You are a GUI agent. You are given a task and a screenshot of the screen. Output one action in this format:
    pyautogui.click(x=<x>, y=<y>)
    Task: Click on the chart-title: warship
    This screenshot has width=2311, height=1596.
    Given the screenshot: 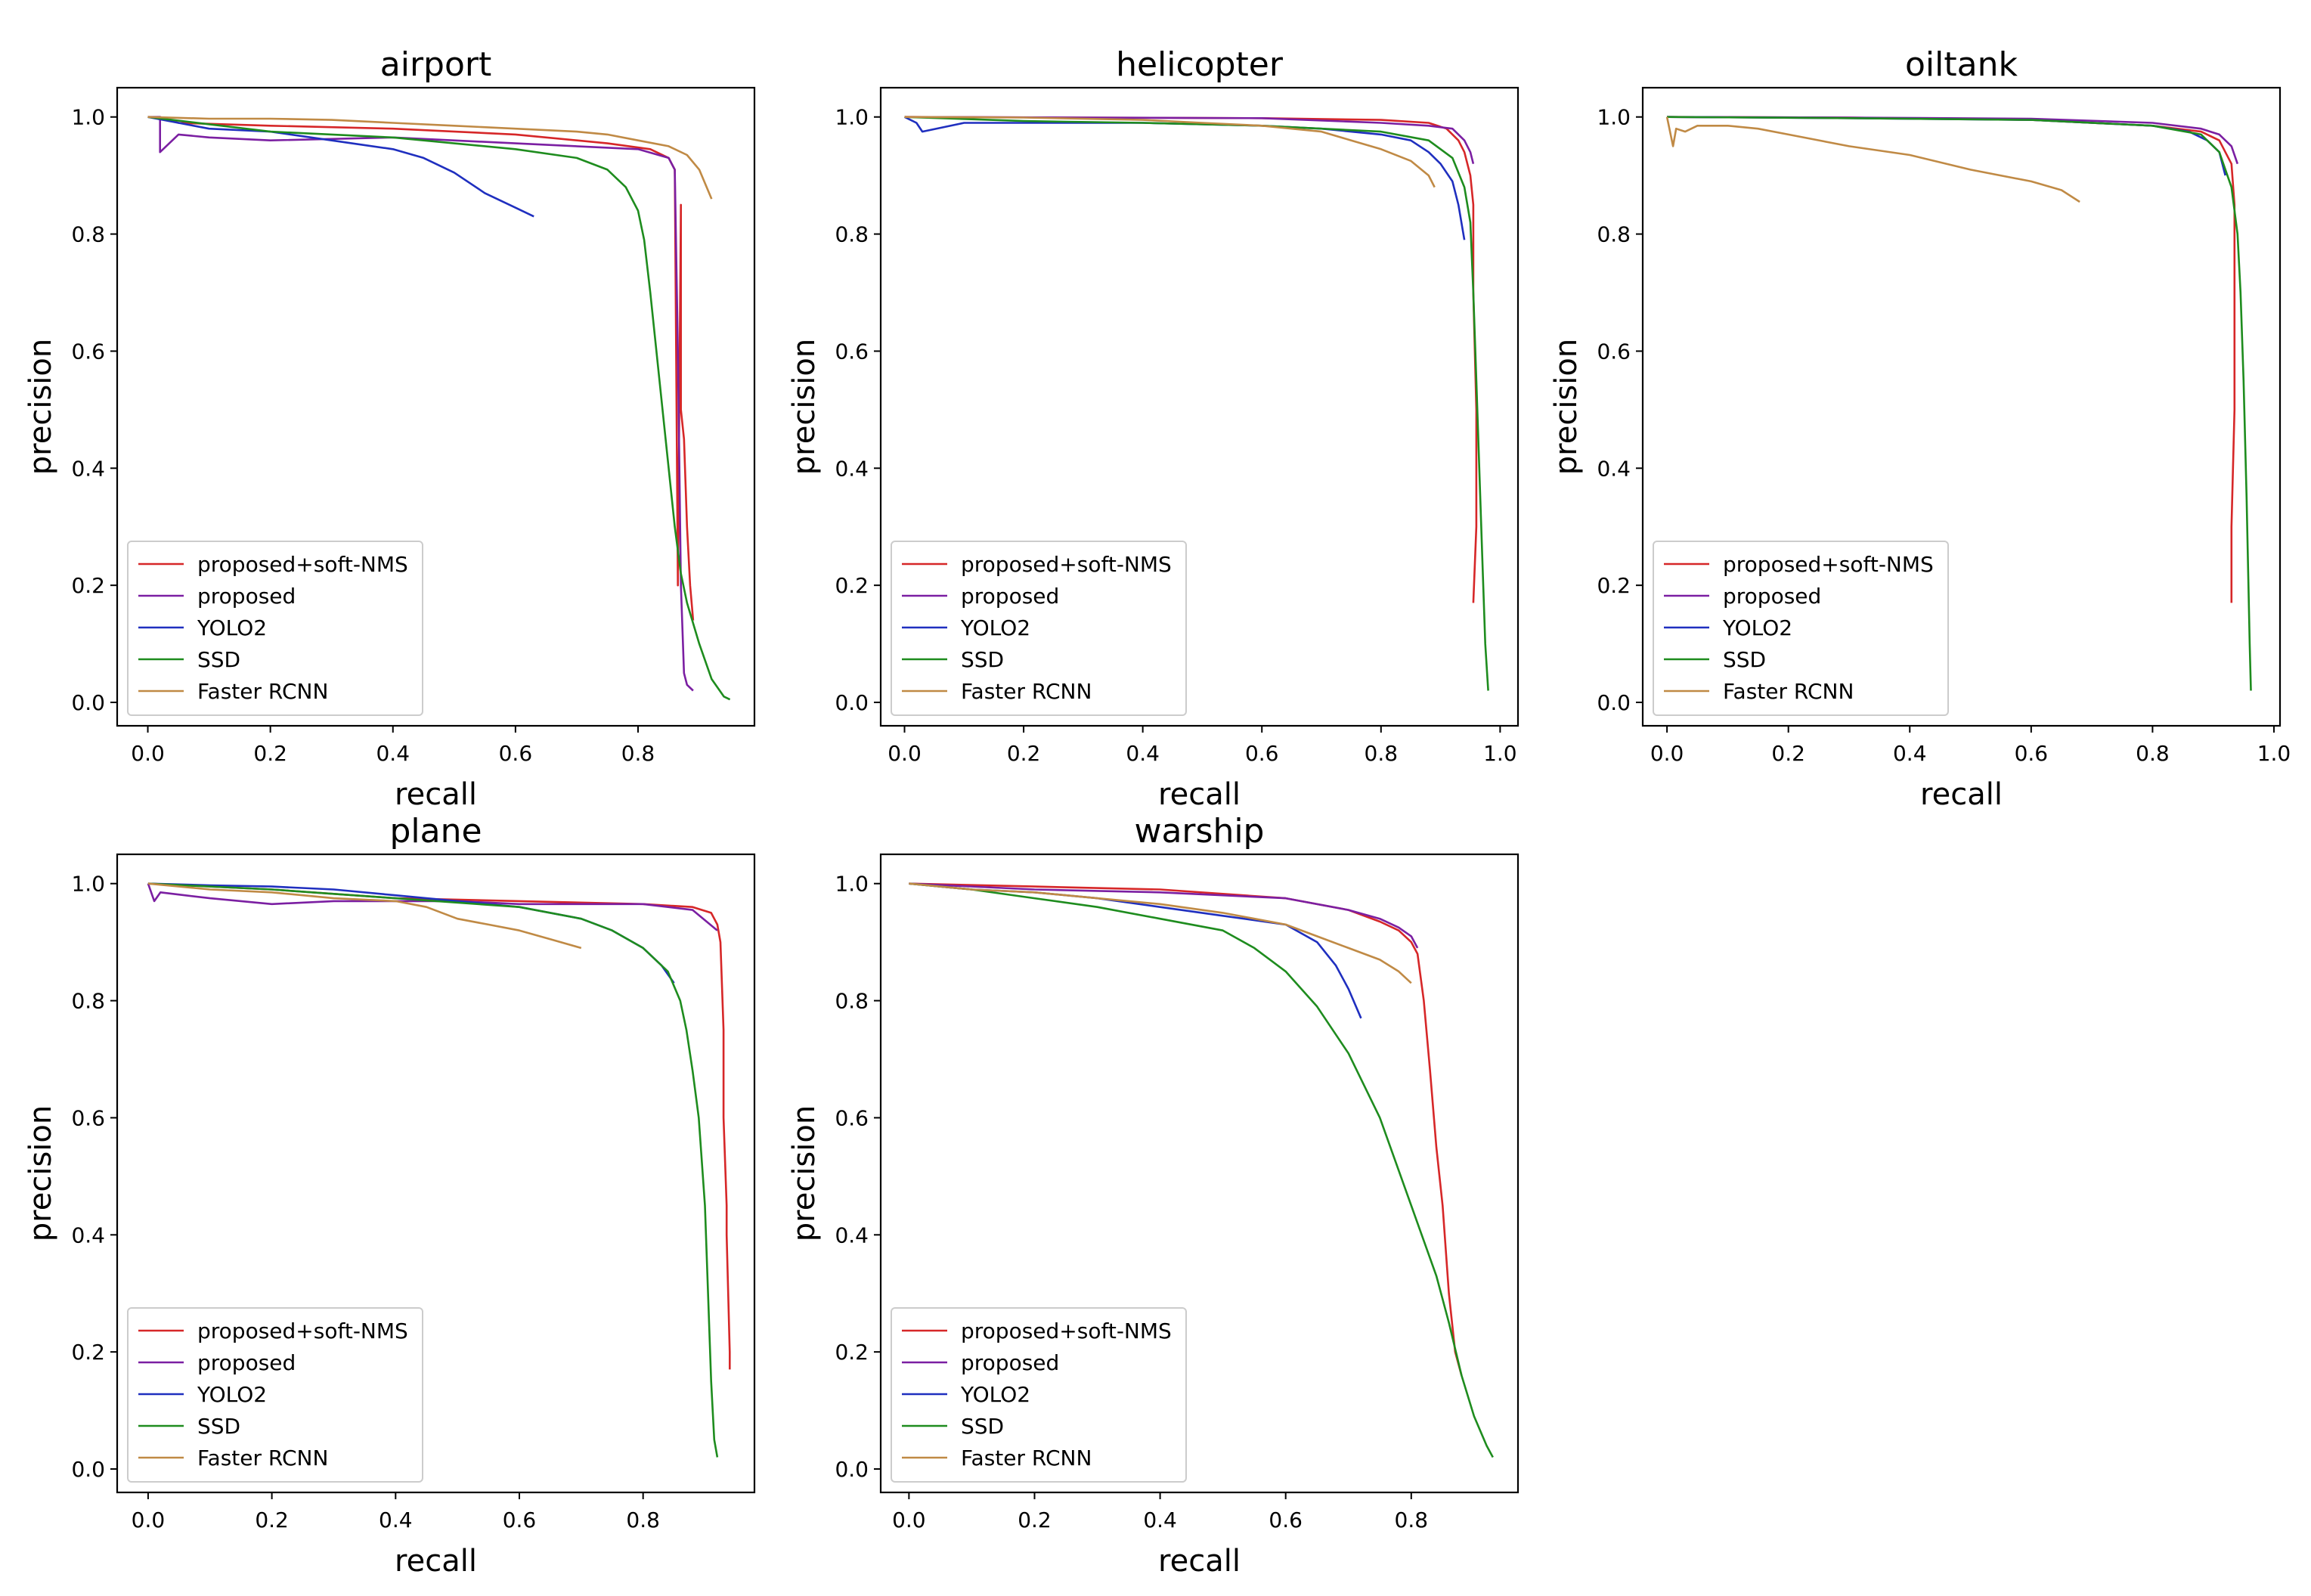 What is the action you would take?
    pyautogui.click(x=1199, y=832)
    